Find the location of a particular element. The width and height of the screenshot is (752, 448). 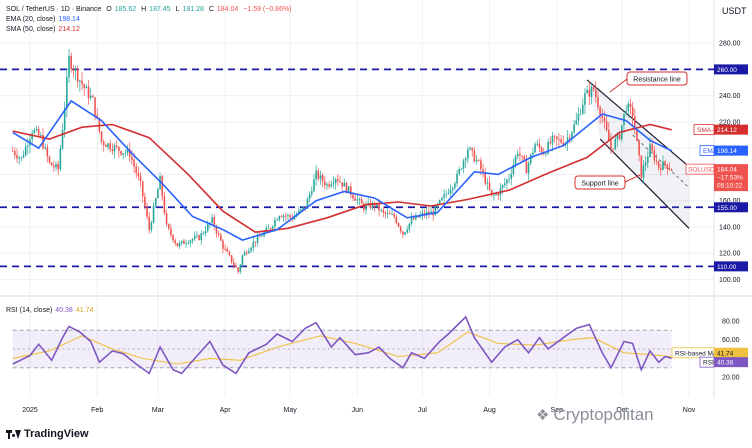

level-tag-lower-value-box is located at coordinates (731, 207).